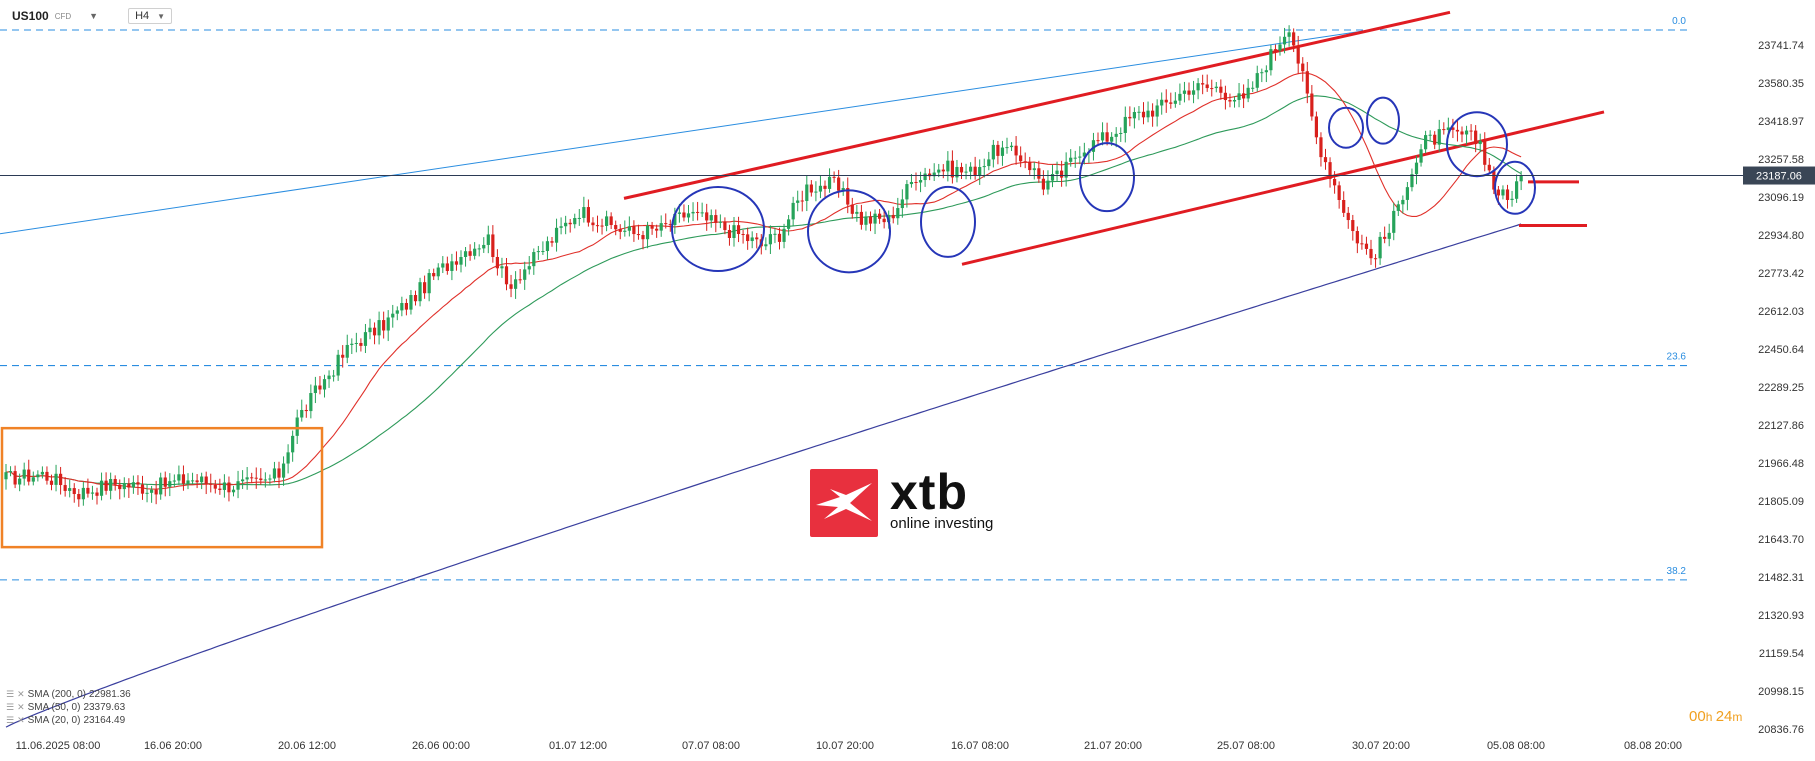 The image size is (1815, 761). What do you see at coordinates (1781, 236) in the screenshot?
I see `y-tick-label: 22934.80` at bounding box center [1781, 236].